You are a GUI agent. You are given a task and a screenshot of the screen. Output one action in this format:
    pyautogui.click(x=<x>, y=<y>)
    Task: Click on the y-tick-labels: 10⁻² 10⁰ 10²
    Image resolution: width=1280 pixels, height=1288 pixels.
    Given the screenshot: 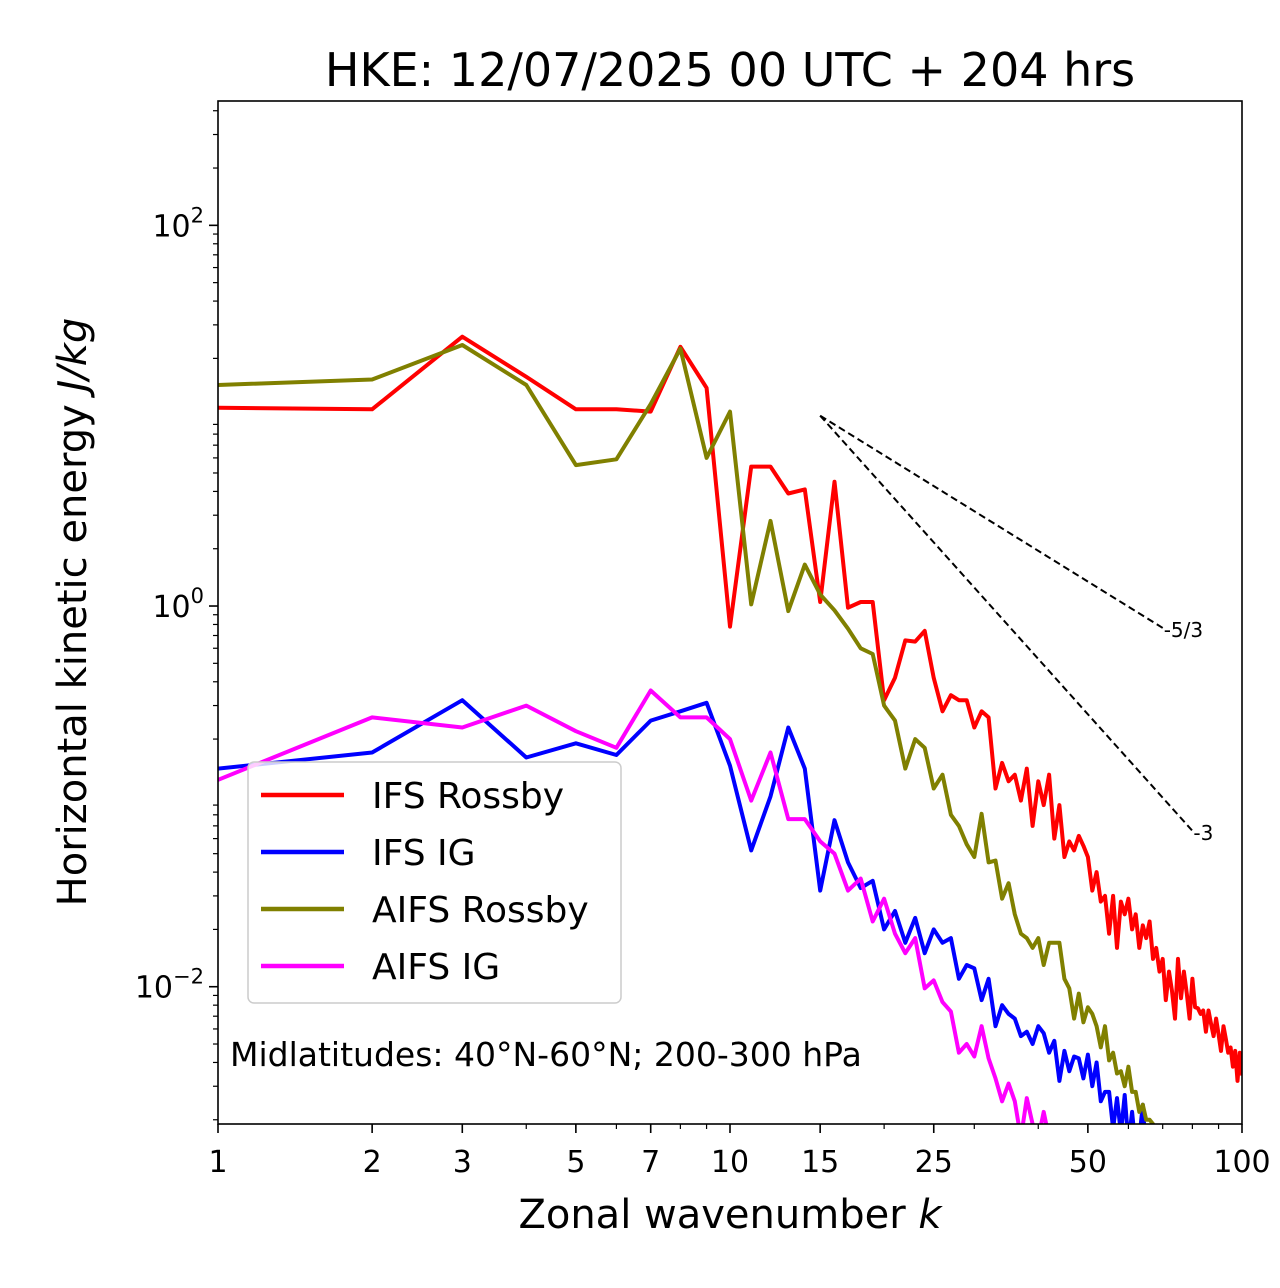 What is the action you would take?
    pyautogui.click(x=169, y=604)
    